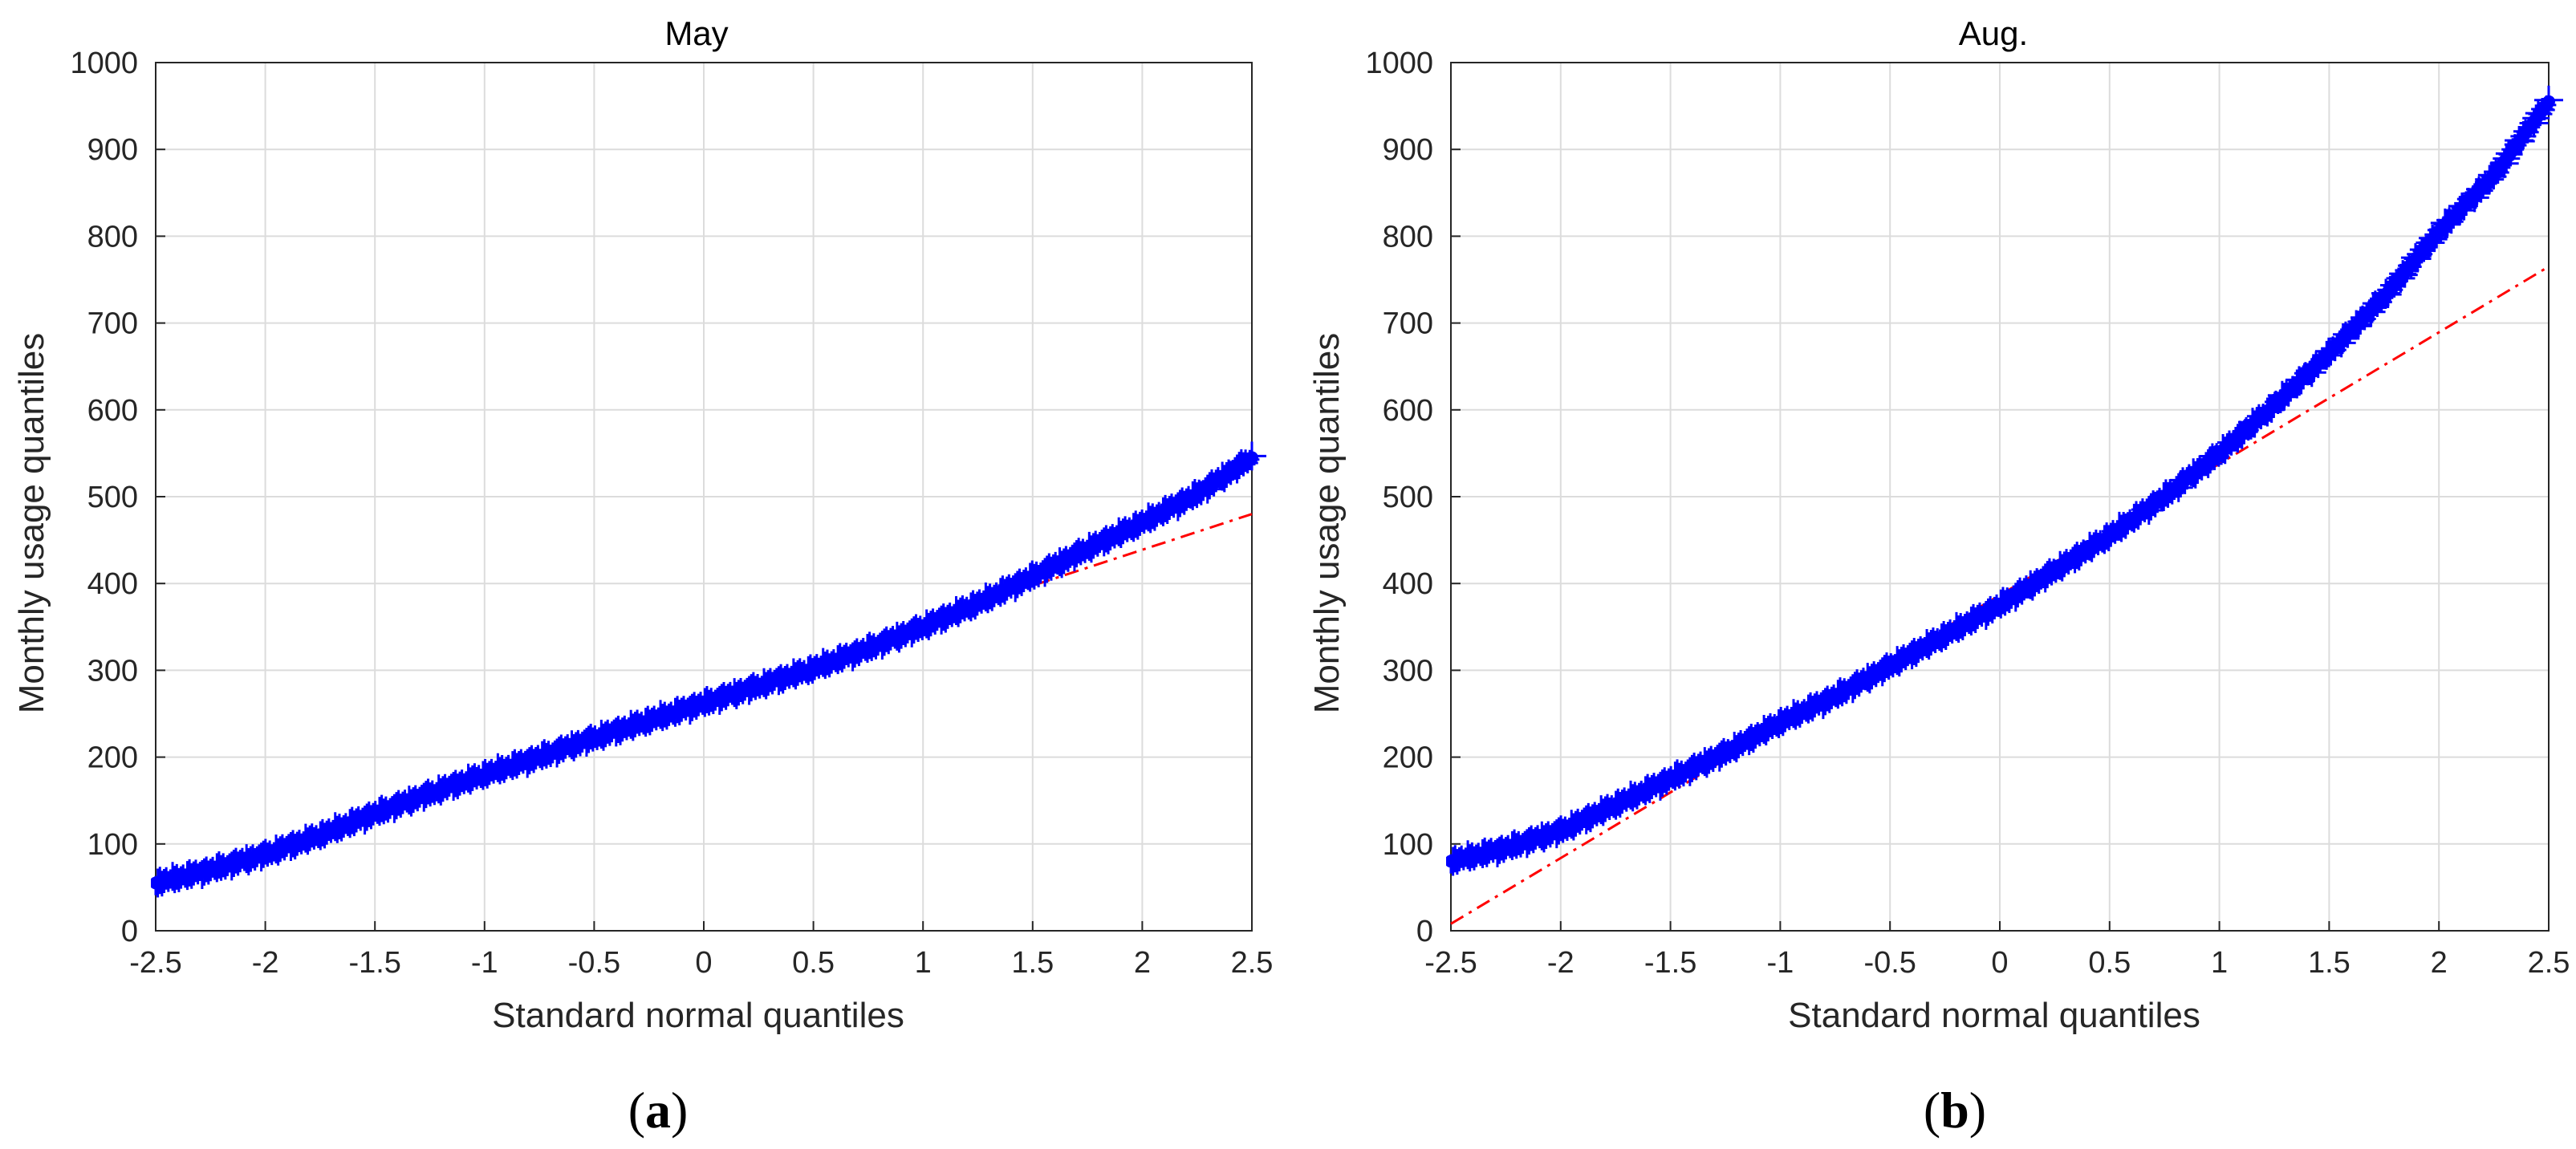  I want to click on reference-line-may, so click(1115, 559).